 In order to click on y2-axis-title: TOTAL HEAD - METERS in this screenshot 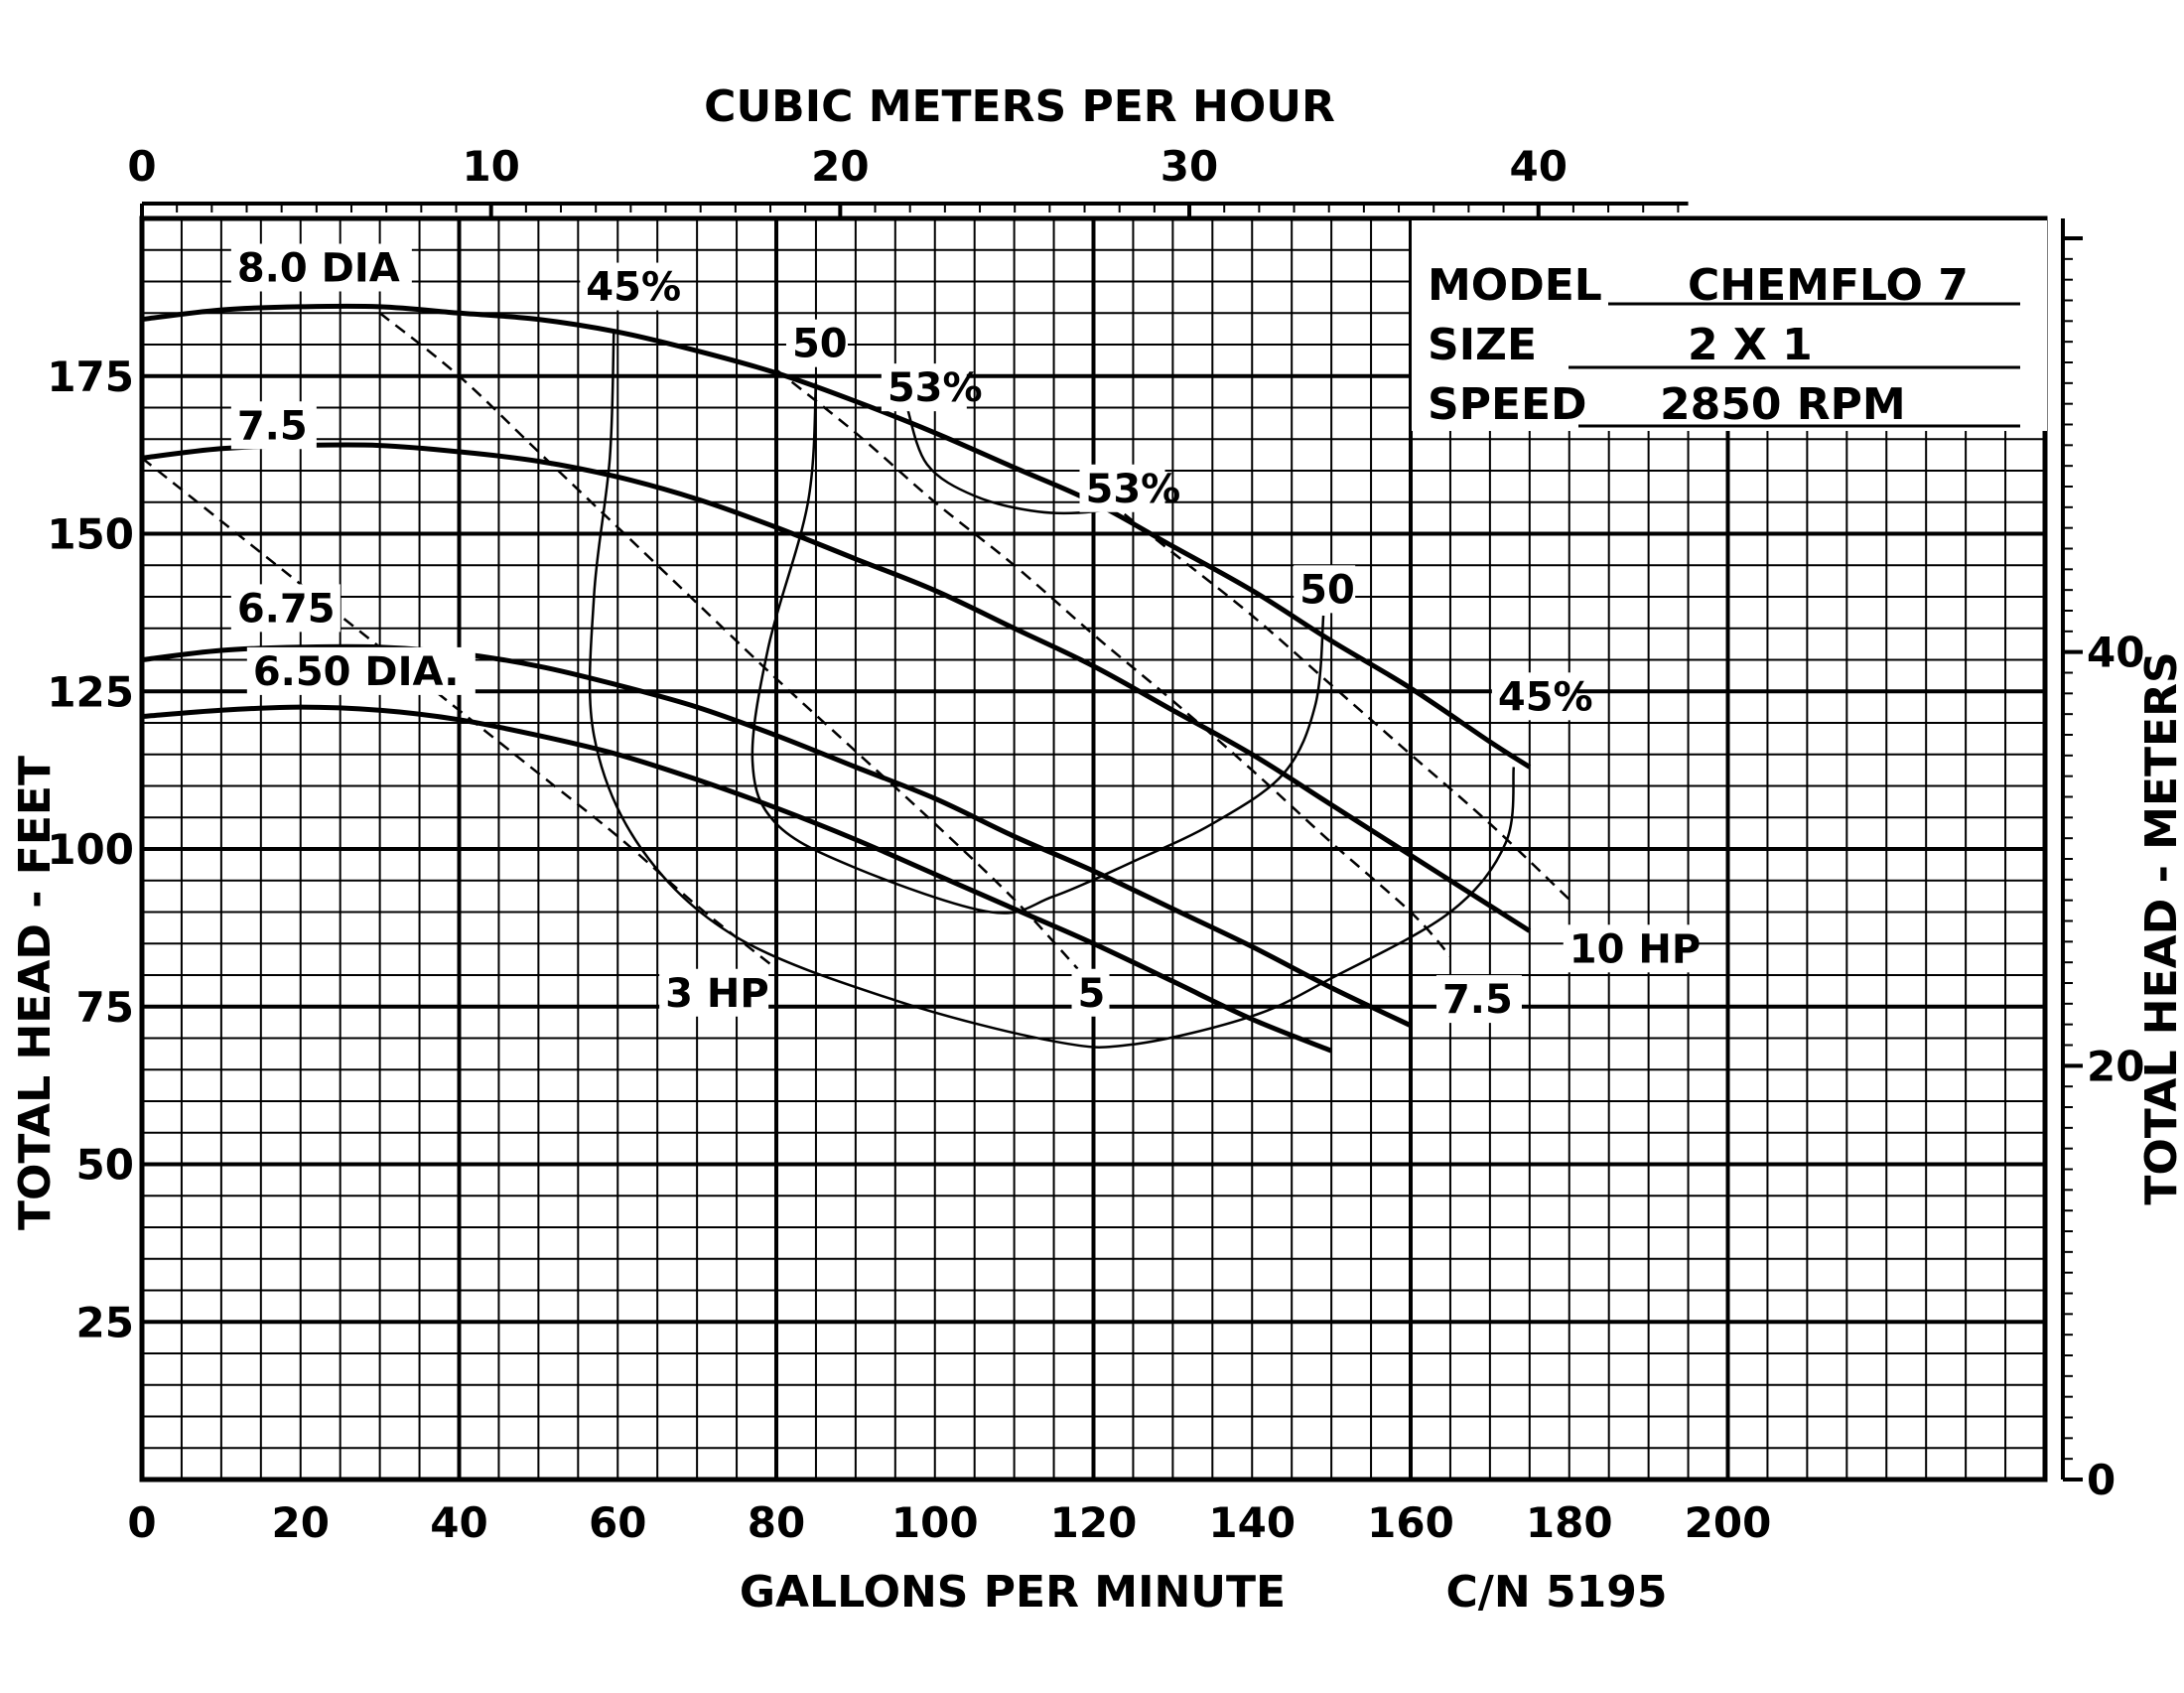, I will do `click(2160, 927)`.